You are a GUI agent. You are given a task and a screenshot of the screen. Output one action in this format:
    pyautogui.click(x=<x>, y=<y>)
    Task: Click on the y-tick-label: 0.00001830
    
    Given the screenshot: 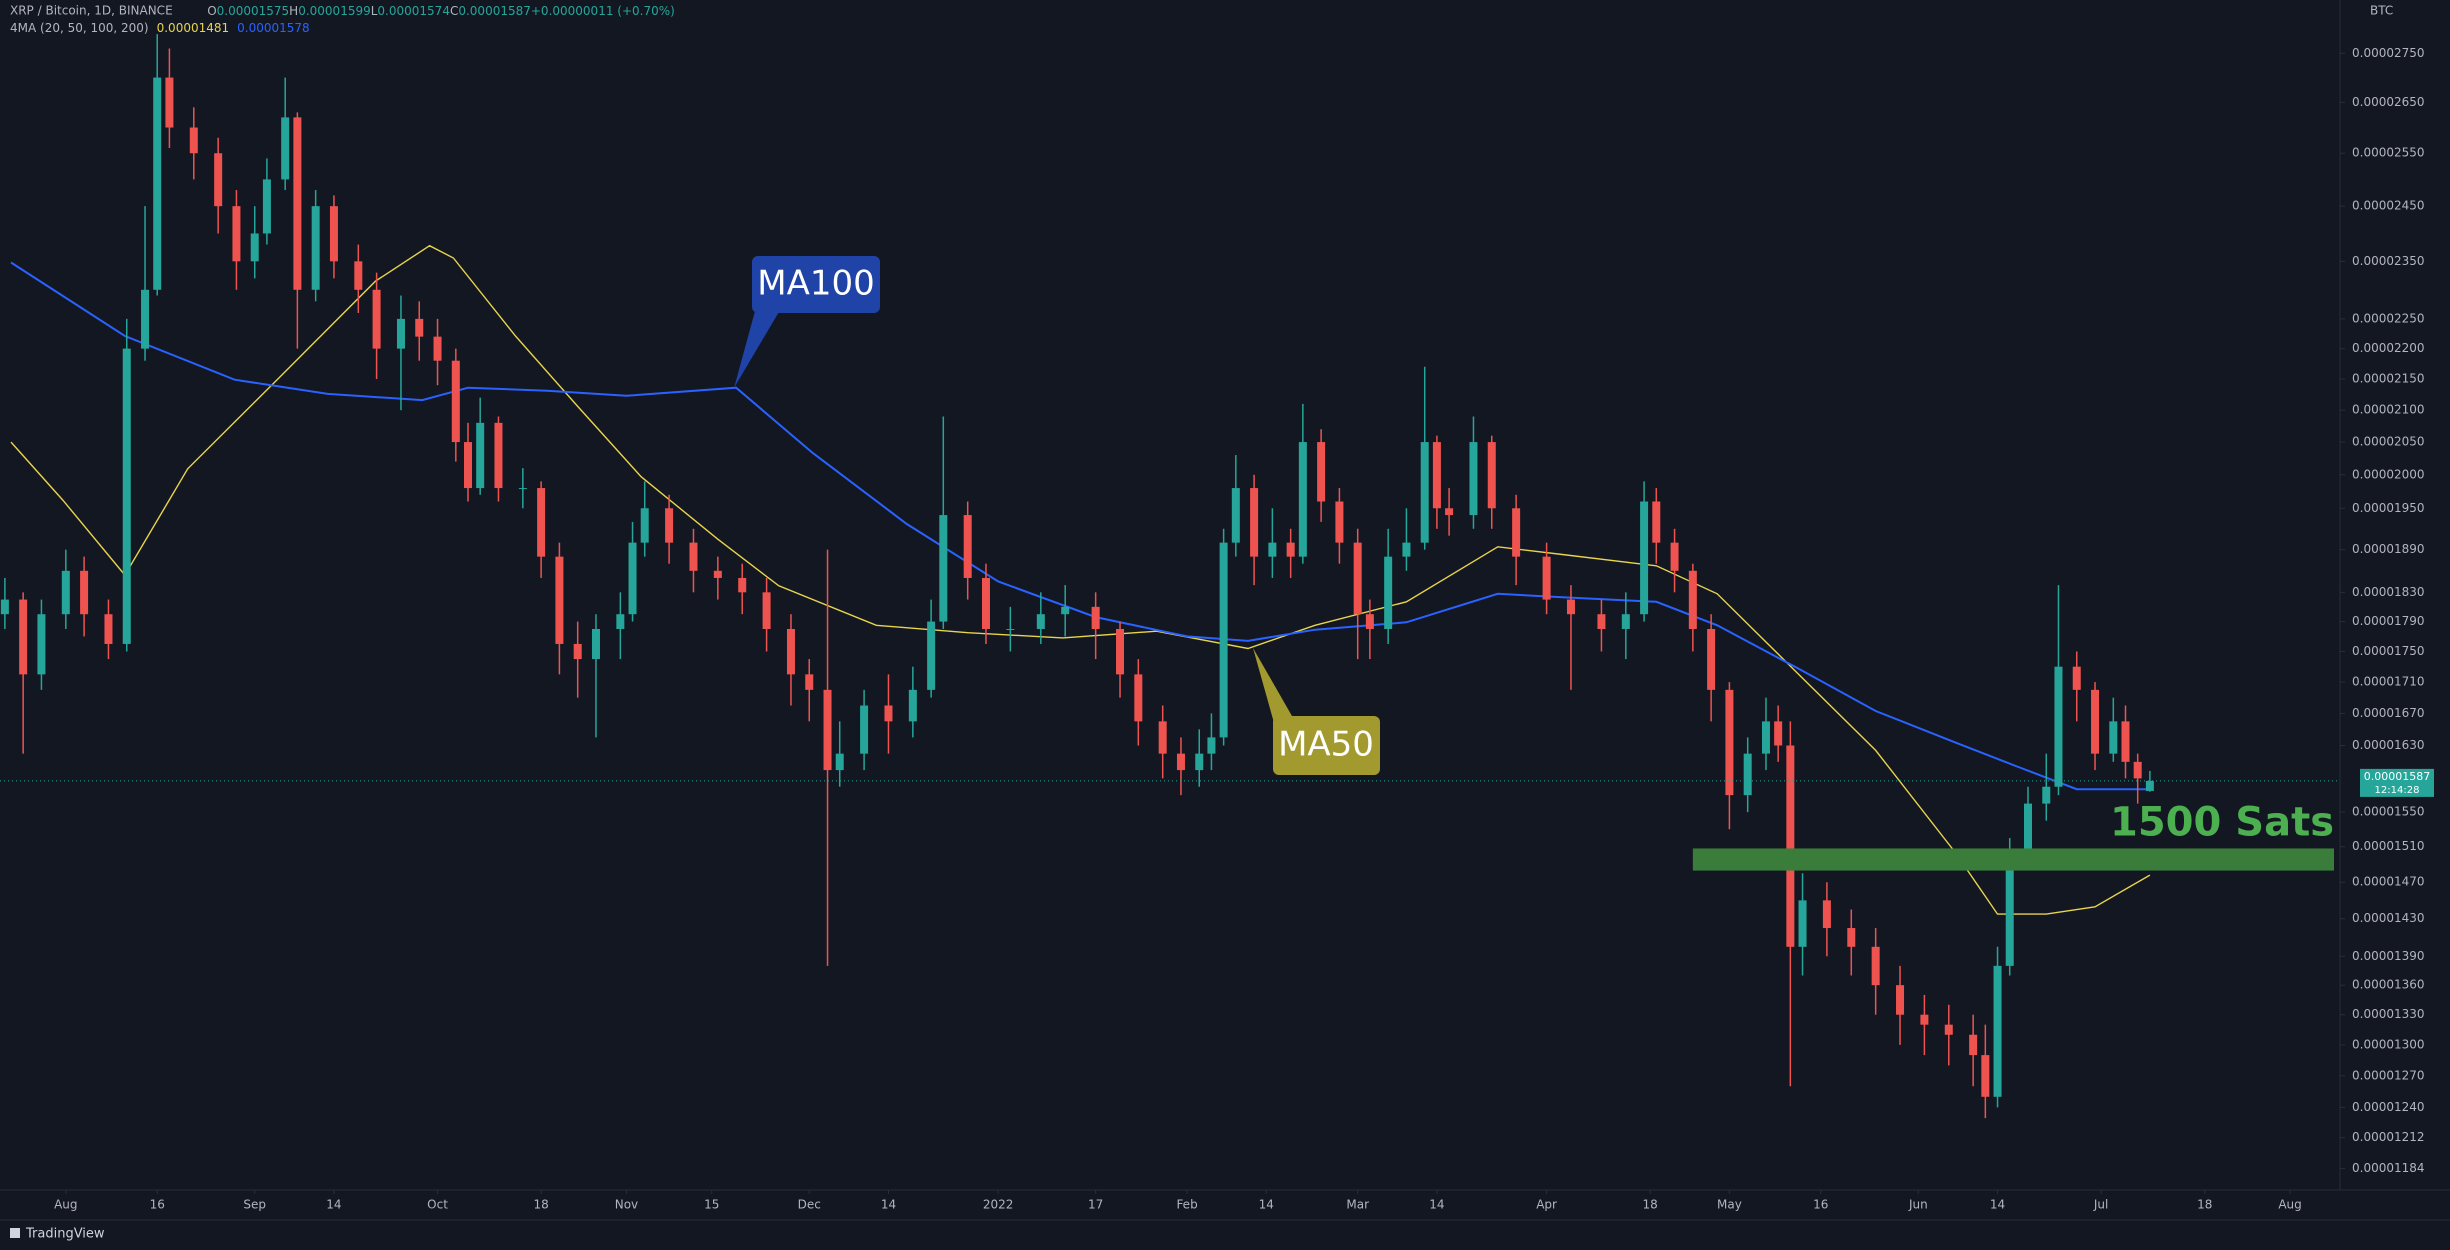 What is the action you would take?
    pyautogui.click(x=2388, y=592)
    